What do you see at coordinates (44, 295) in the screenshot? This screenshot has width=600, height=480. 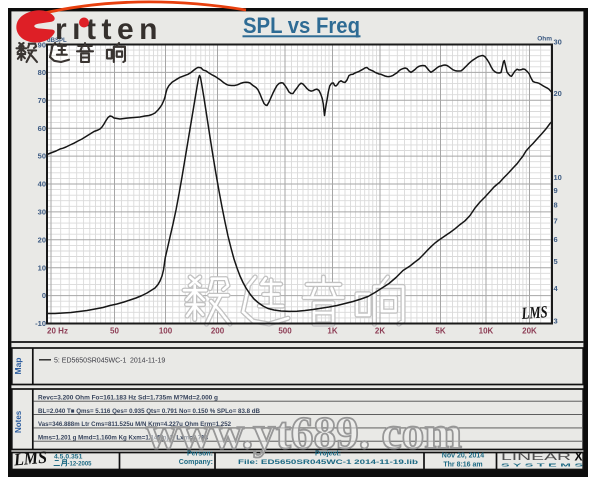 I see `svg-text: 0` at bounding box center [44, 295].